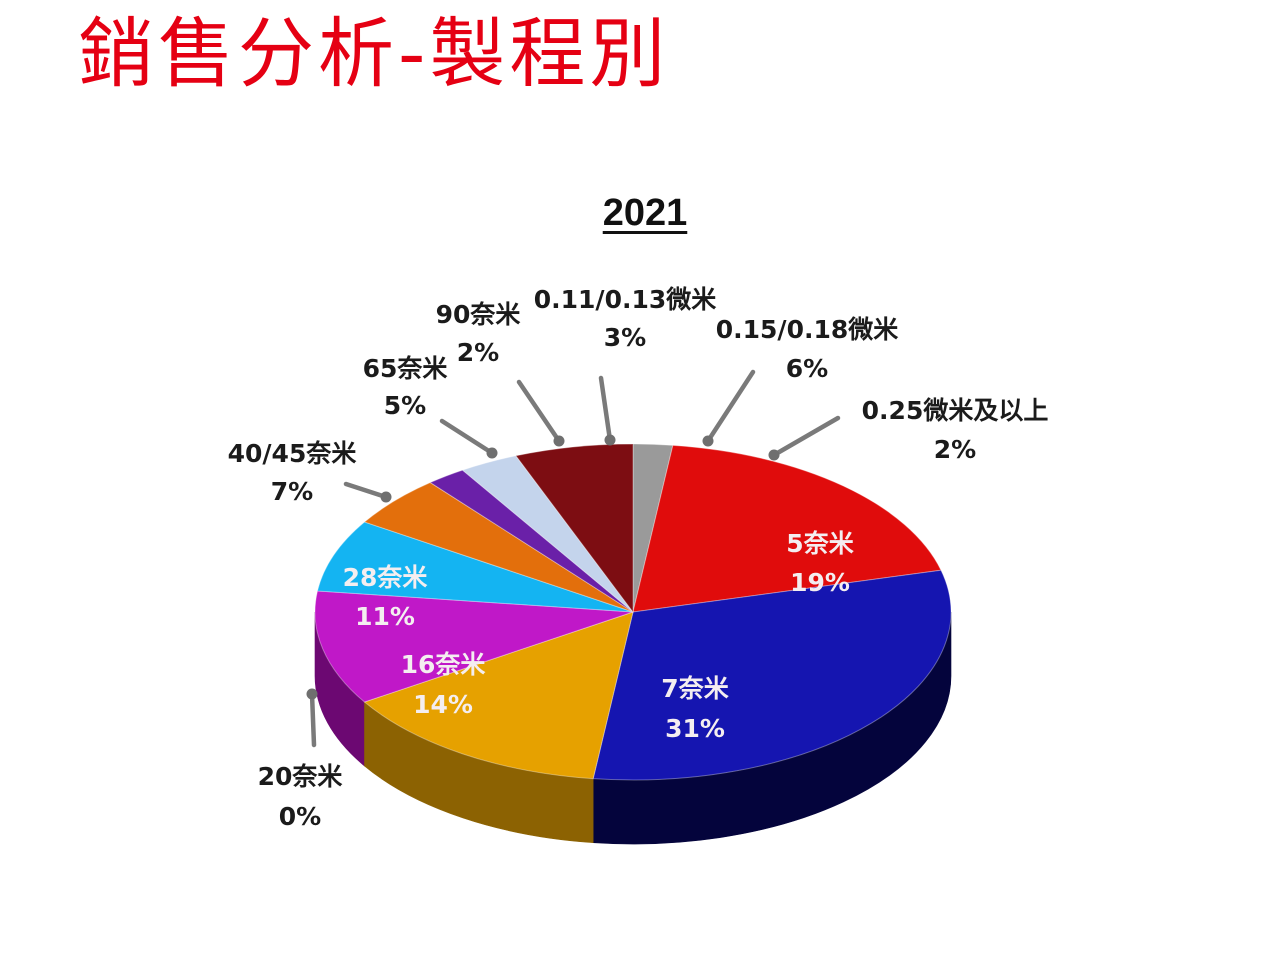 The image size is (1284, 960). Describe the element at coordinates (820, 582) in the screenshot. I see `slice-value-5: 19%` at that location.